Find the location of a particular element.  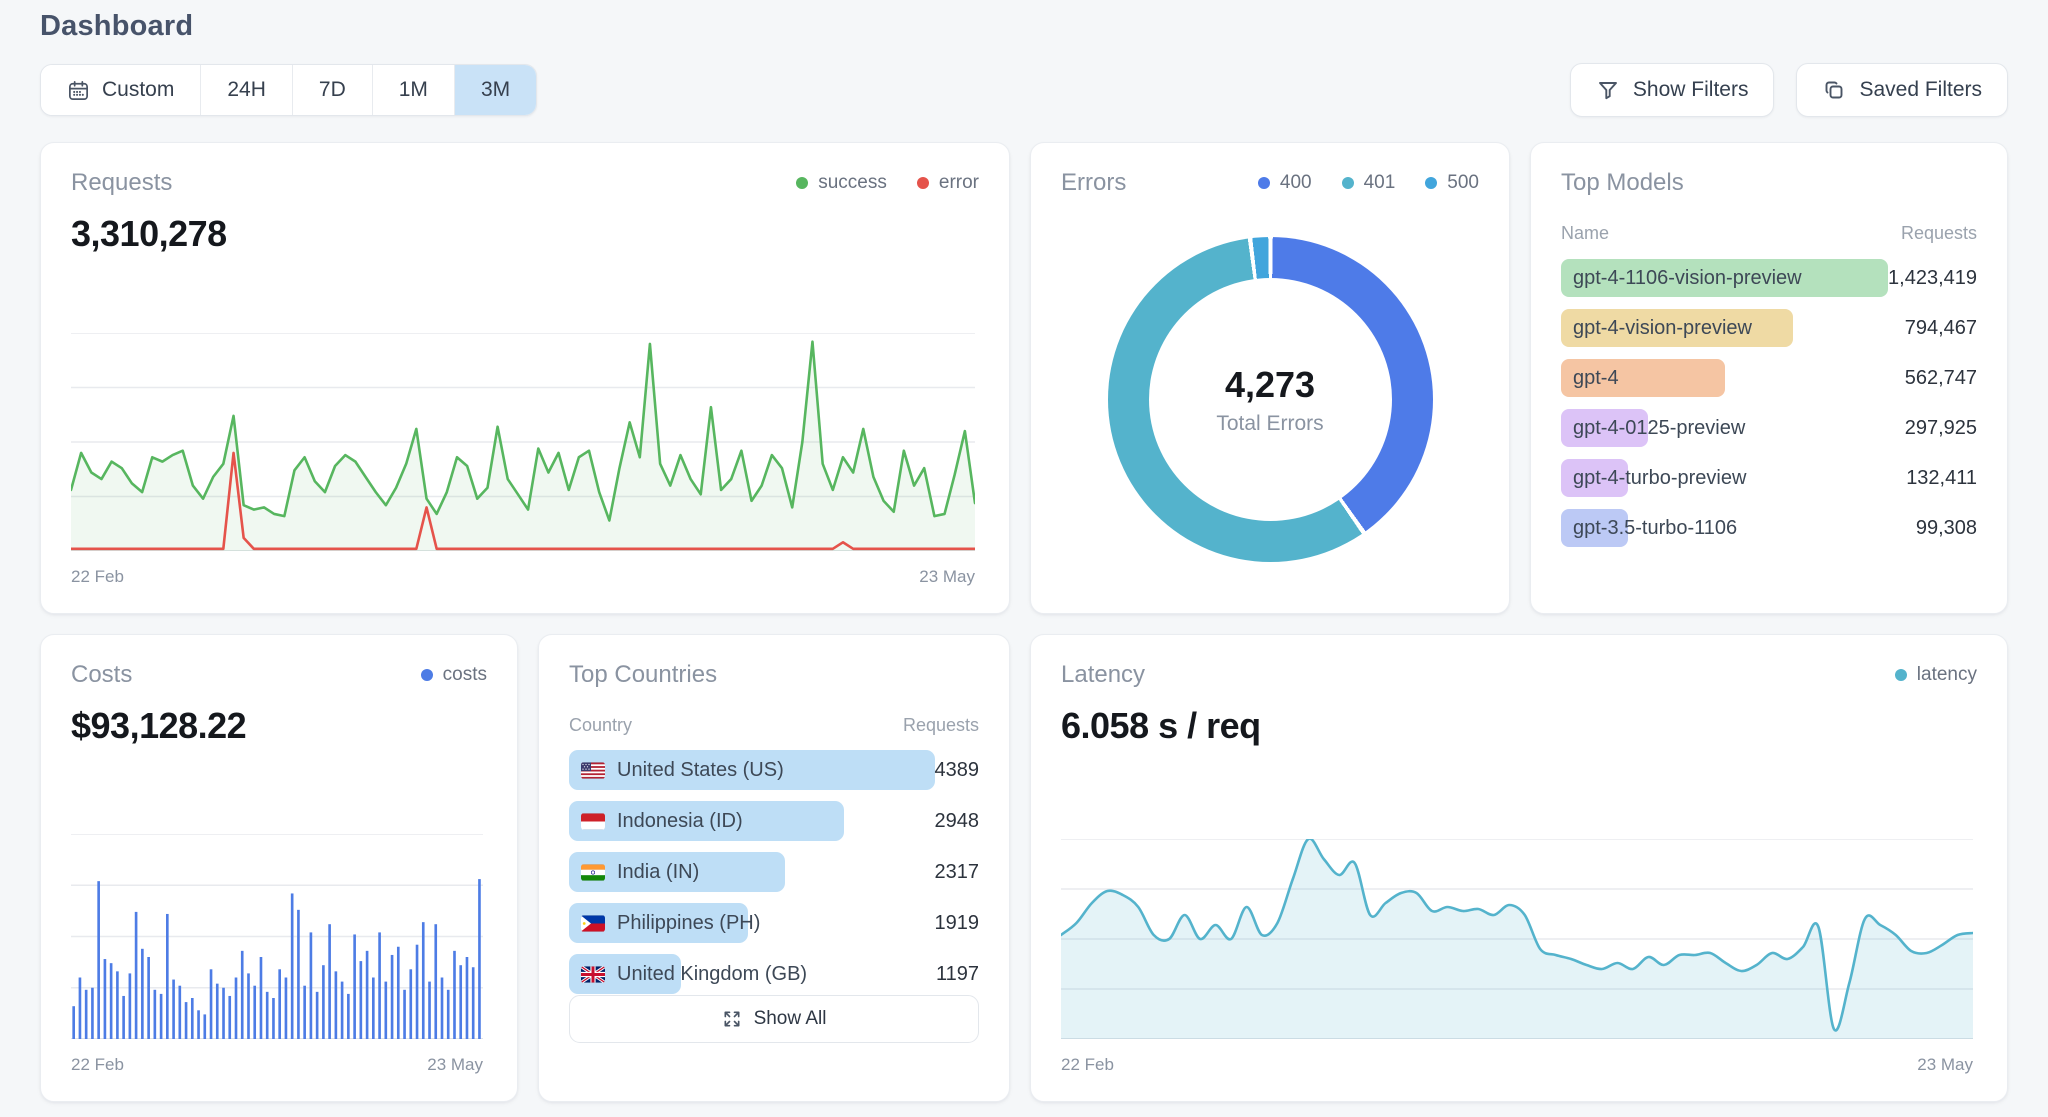

requests-card-title: Requests is located at coordinates (122, 182).